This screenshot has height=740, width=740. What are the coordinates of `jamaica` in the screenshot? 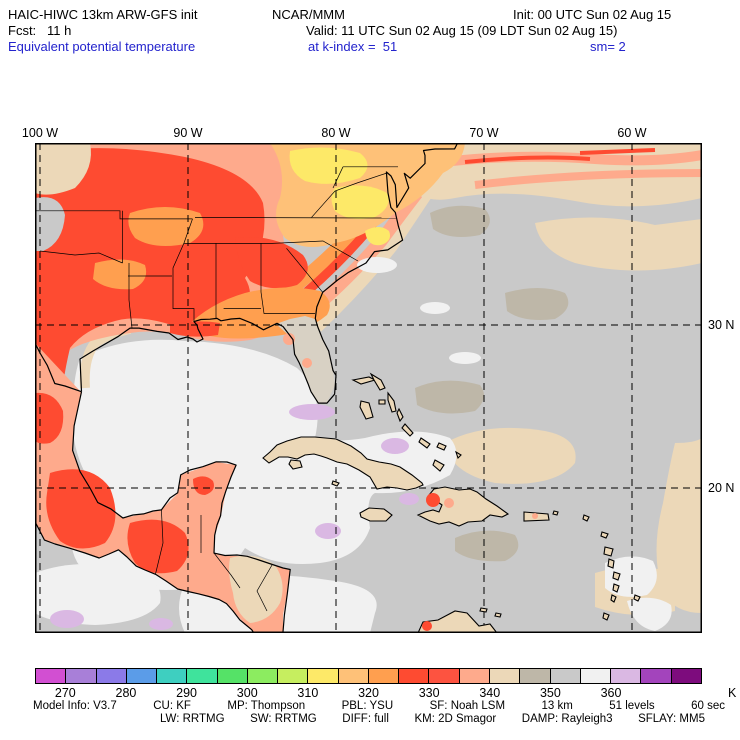 It's located at (376, 514).